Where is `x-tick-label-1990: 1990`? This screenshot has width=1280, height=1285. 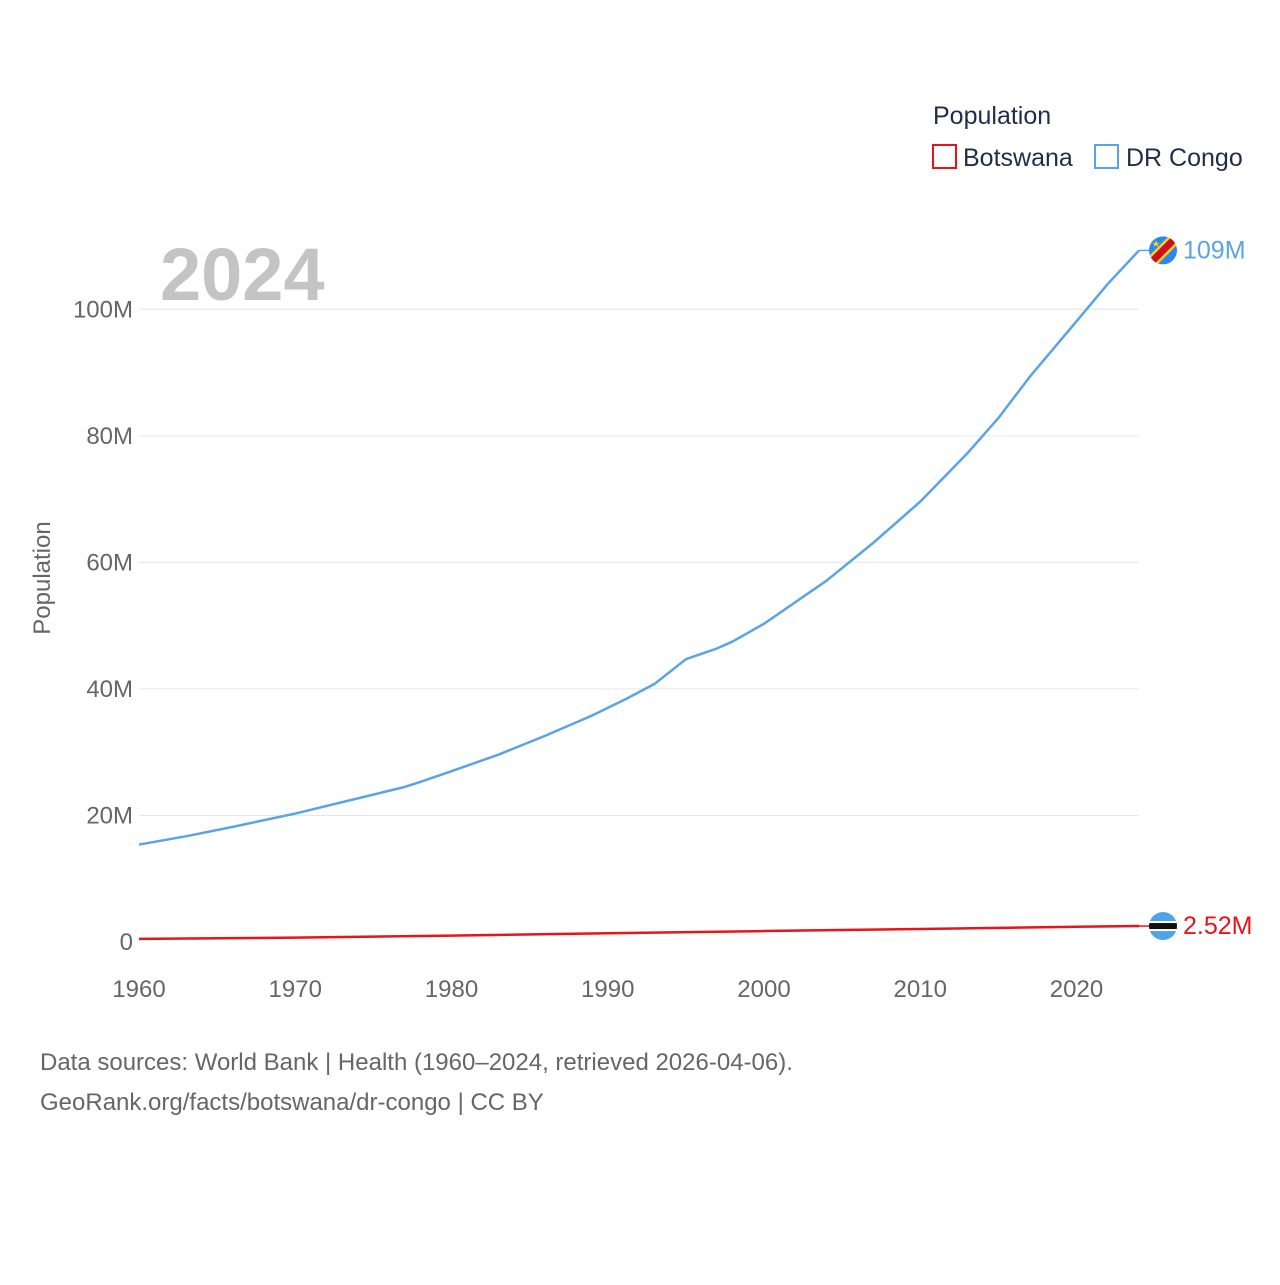 x-tick-label-1990: 1990 is located at coordinates (607, 989).